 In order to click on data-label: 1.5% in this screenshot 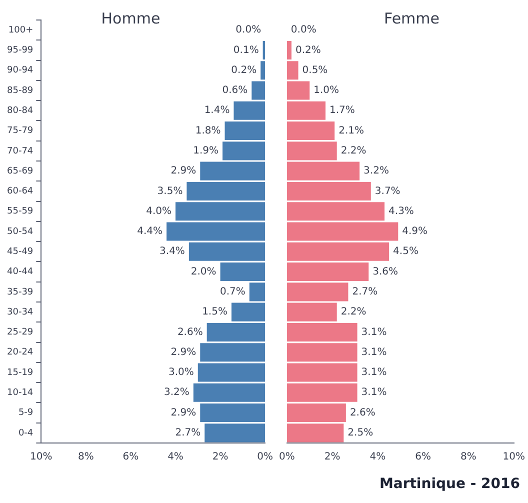, I will do `click(215, 312)`.